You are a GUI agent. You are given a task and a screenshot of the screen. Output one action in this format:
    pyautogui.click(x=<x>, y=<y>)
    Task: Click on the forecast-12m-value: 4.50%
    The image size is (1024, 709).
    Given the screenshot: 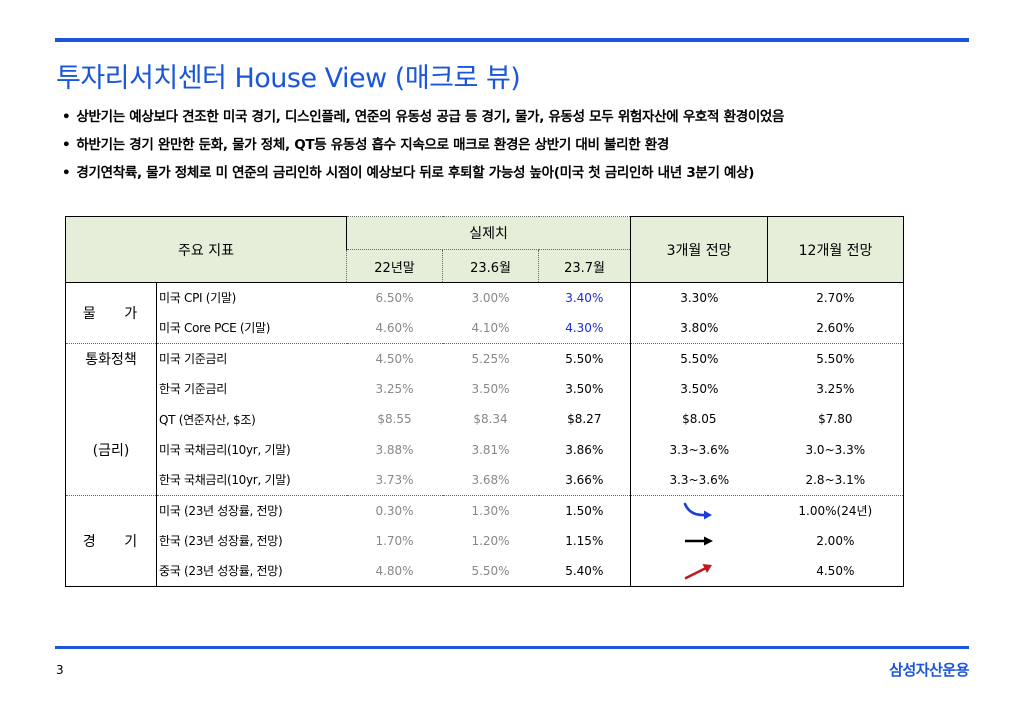 What is the action you would take?
    pyautogui.click(x=836, y=571)
    